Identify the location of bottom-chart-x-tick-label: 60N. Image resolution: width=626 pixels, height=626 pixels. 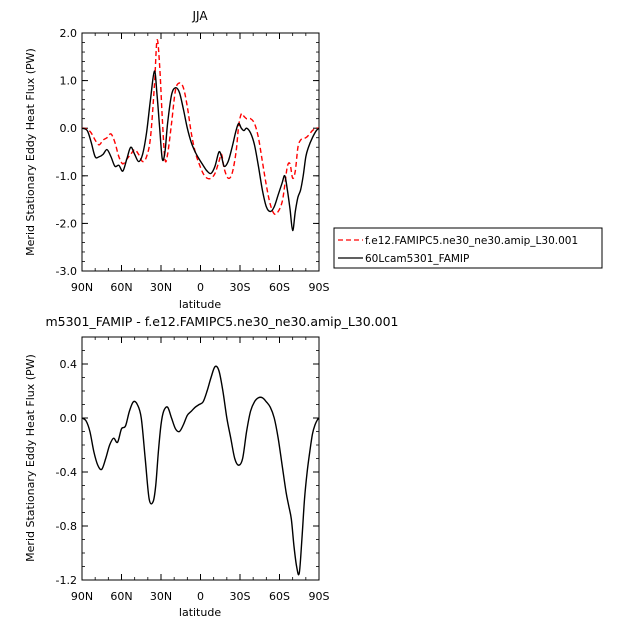
(121, 596).